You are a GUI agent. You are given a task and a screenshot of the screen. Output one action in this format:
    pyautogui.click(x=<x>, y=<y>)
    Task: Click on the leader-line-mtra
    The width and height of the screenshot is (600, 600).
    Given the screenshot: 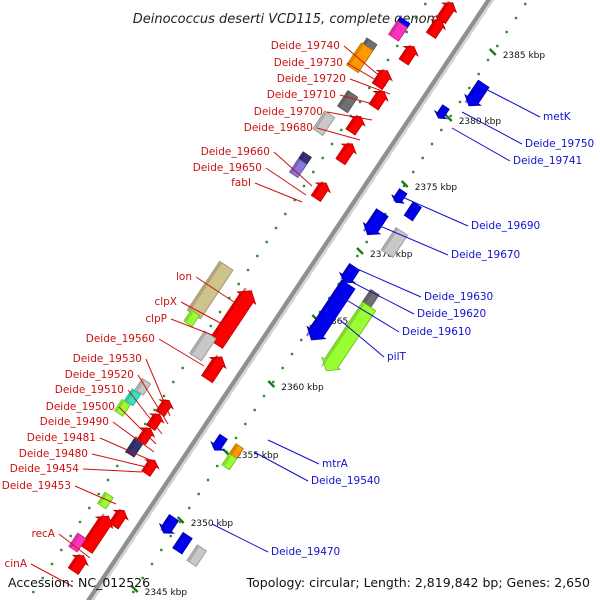 What is the action you would take?
    pyautogui.click(x=293, y=452)
    